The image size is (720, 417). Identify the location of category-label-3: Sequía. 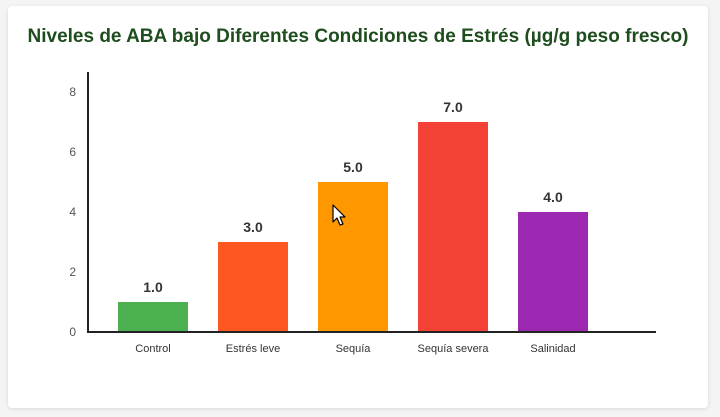
(354, 349).